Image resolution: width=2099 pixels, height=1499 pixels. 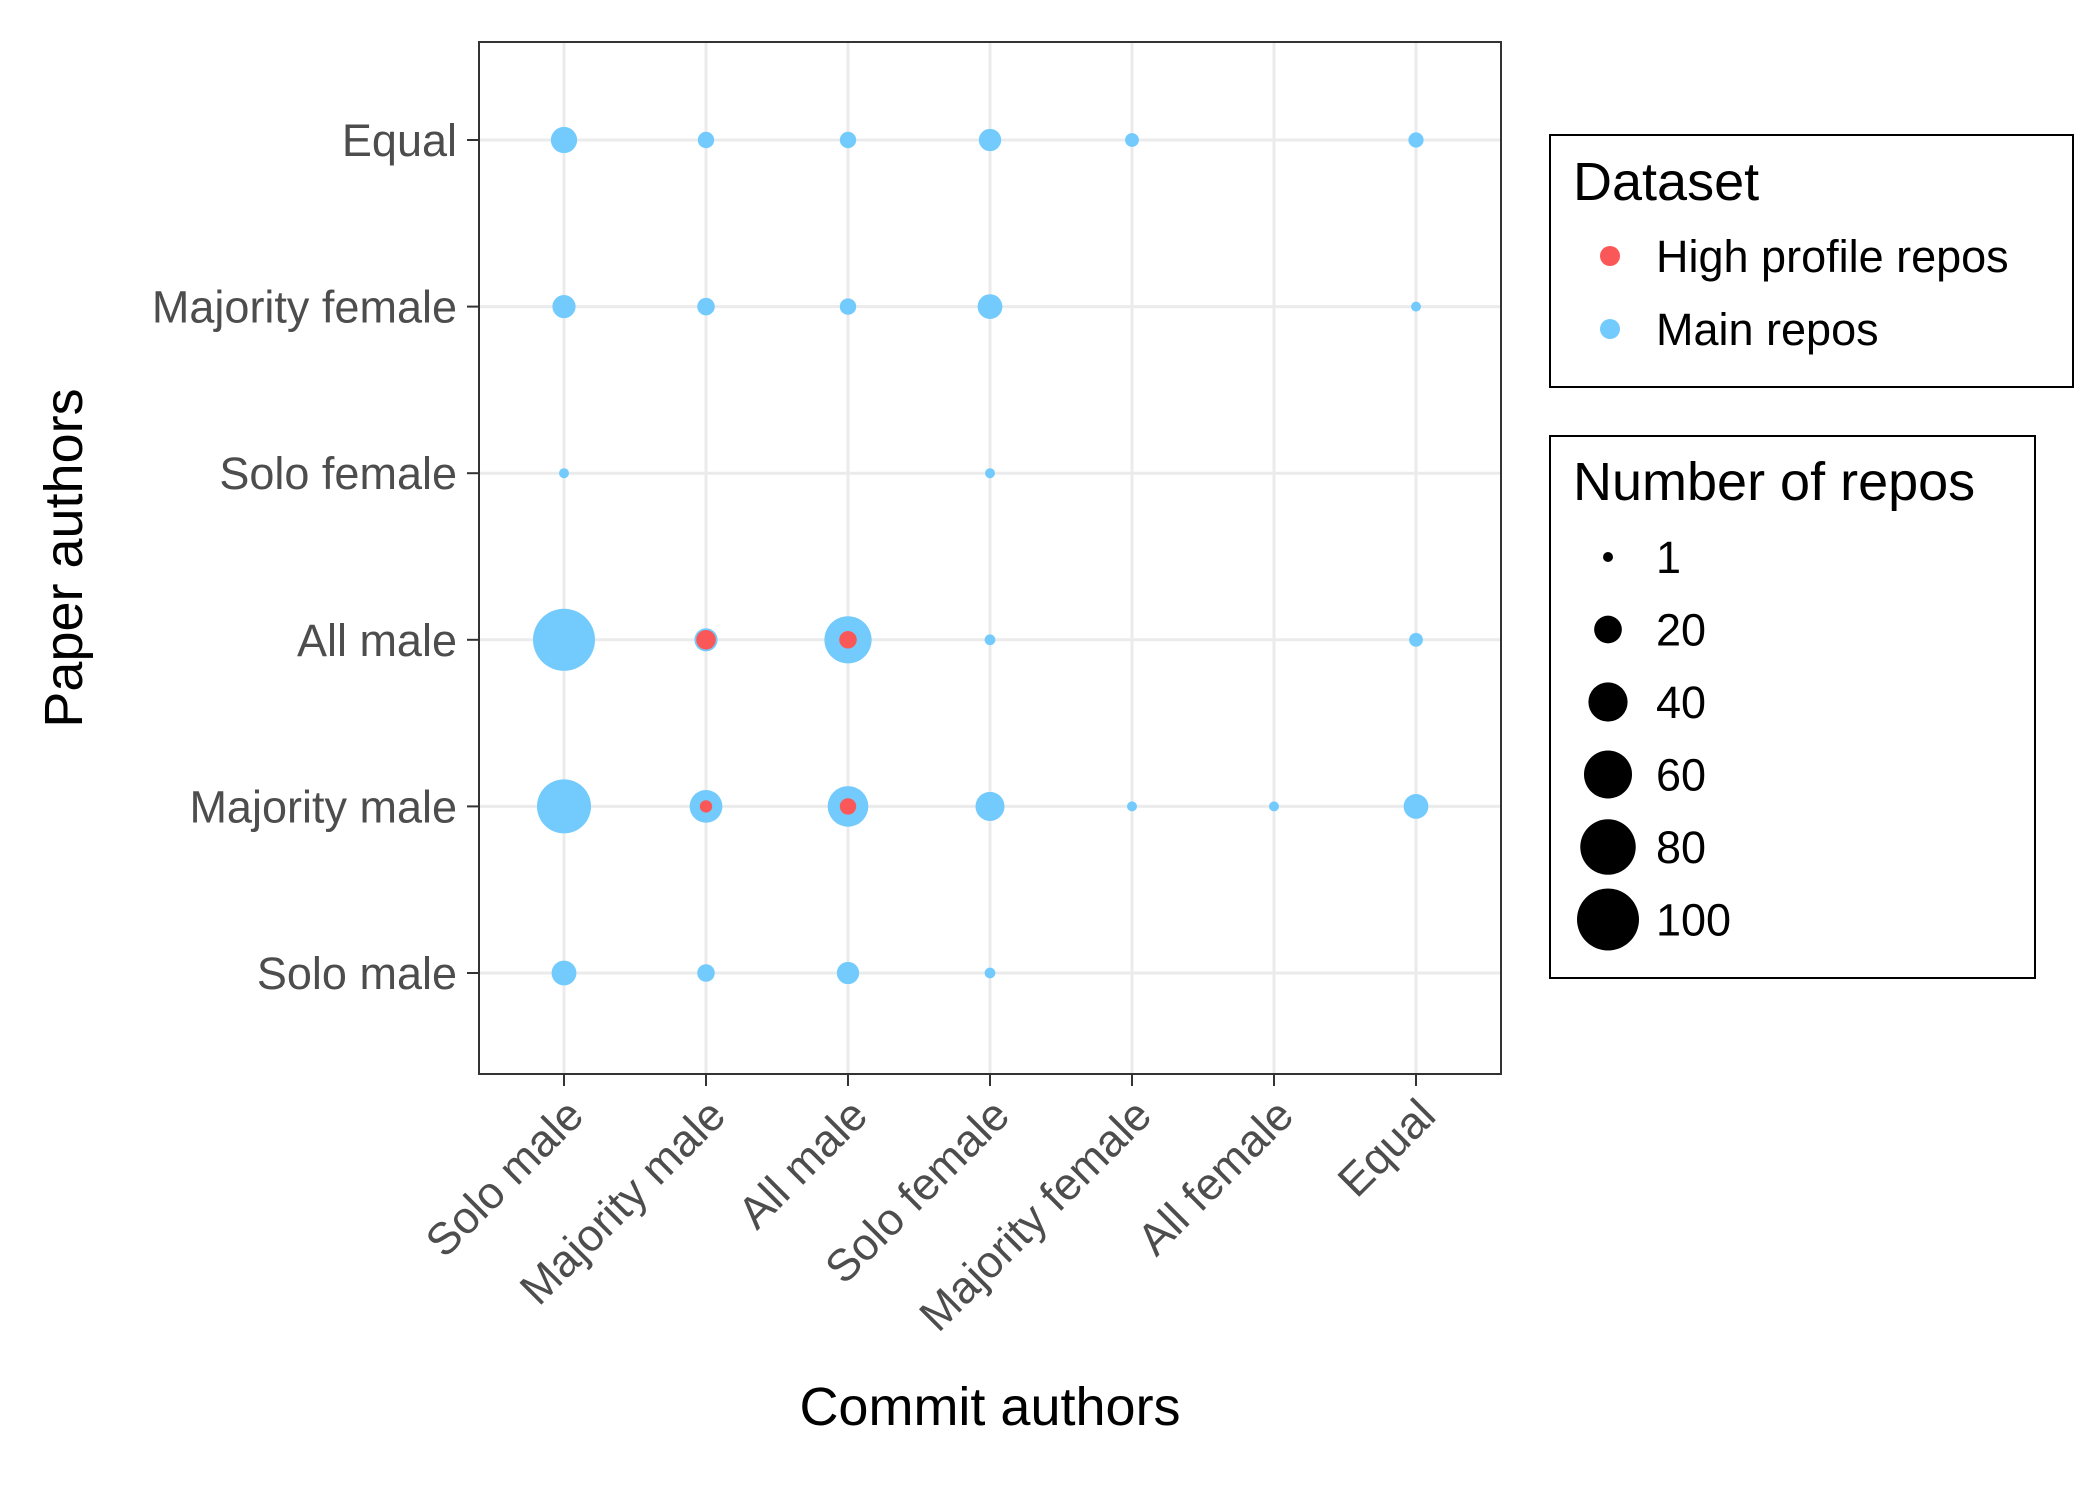 What do you see at coordinates (1416, 140) in the screenshot?
I see `point-main-repos-equal-x-equal` at bounding box center [1416, 140].